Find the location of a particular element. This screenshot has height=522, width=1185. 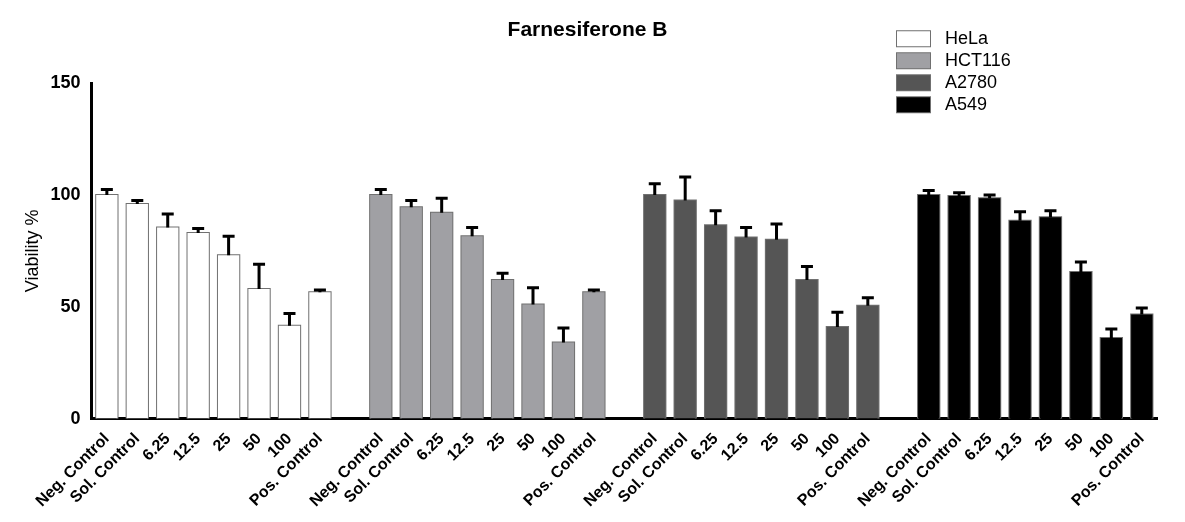

y-tick-label: 0 is located at coordinates (75, 417).